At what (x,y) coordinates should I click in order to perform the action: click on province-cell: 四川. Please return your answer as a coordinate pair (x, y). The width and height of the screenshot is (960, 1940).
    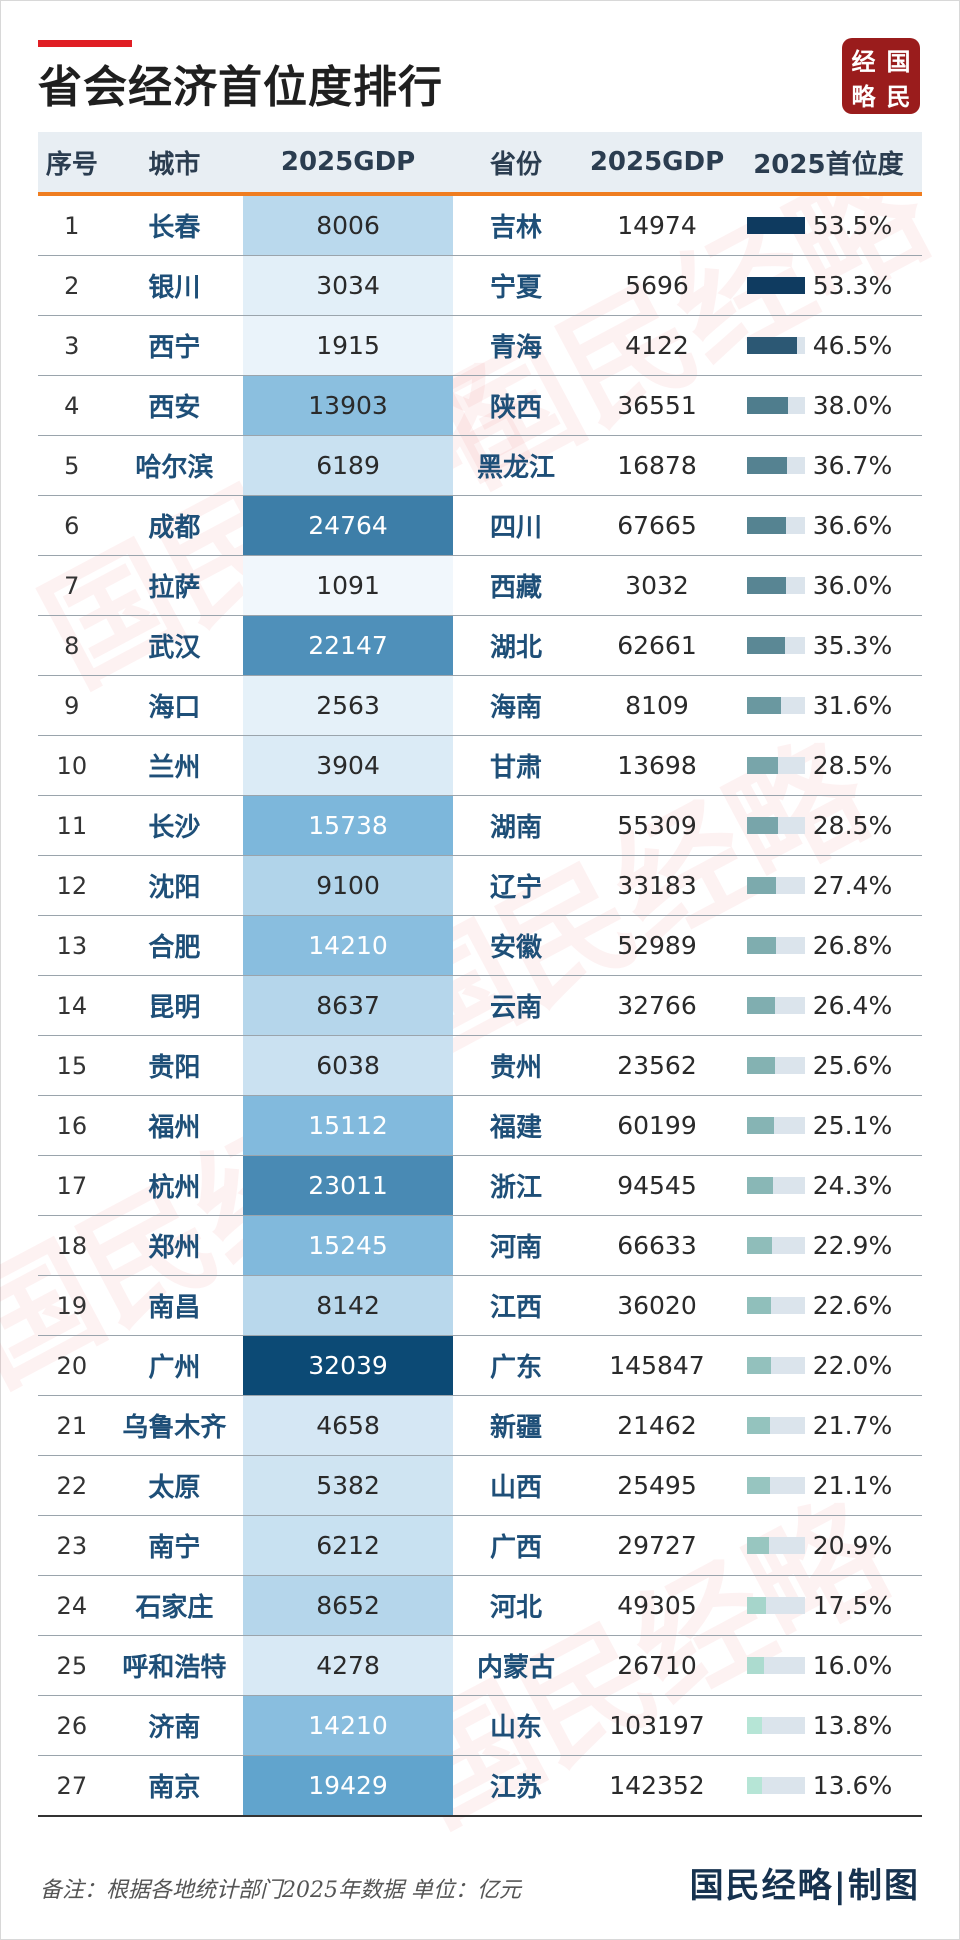
    Looking at the image, I should click on (516, 525).